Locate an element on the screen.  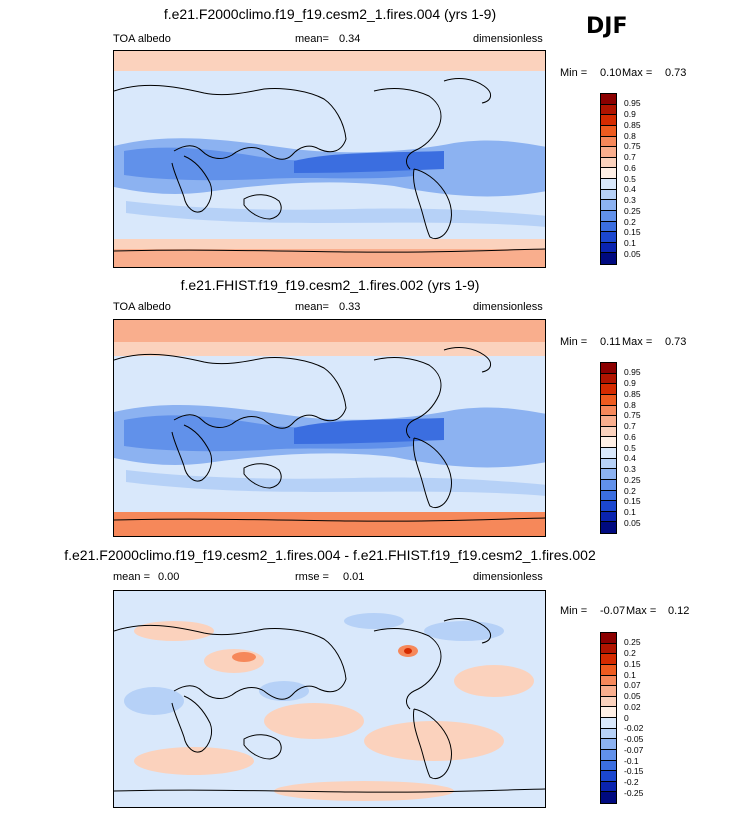
panel3-max-label: Max = is located at coordinates (641, 611).